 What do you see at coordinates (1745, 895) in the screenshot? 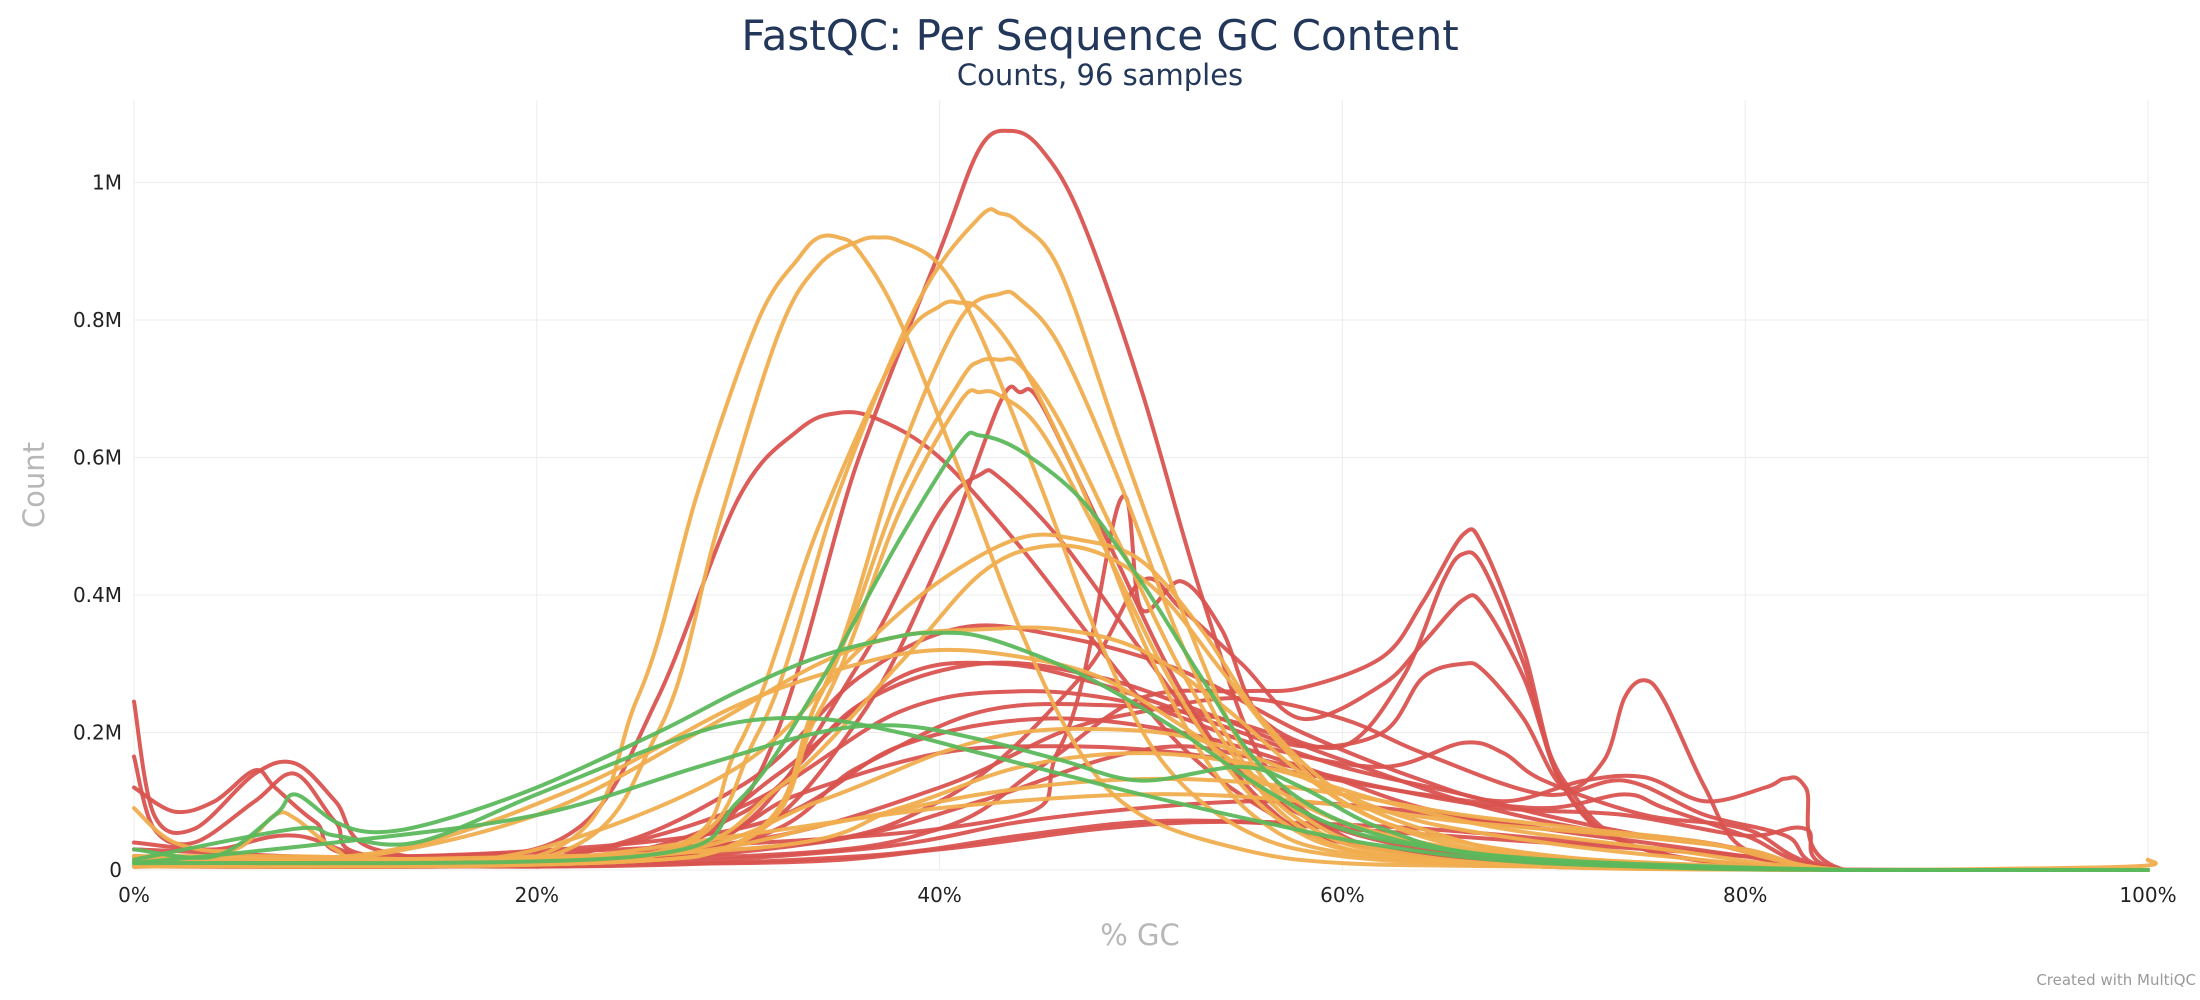
I see `x-tick-label: 80%` at bounding box center [1745, 895].